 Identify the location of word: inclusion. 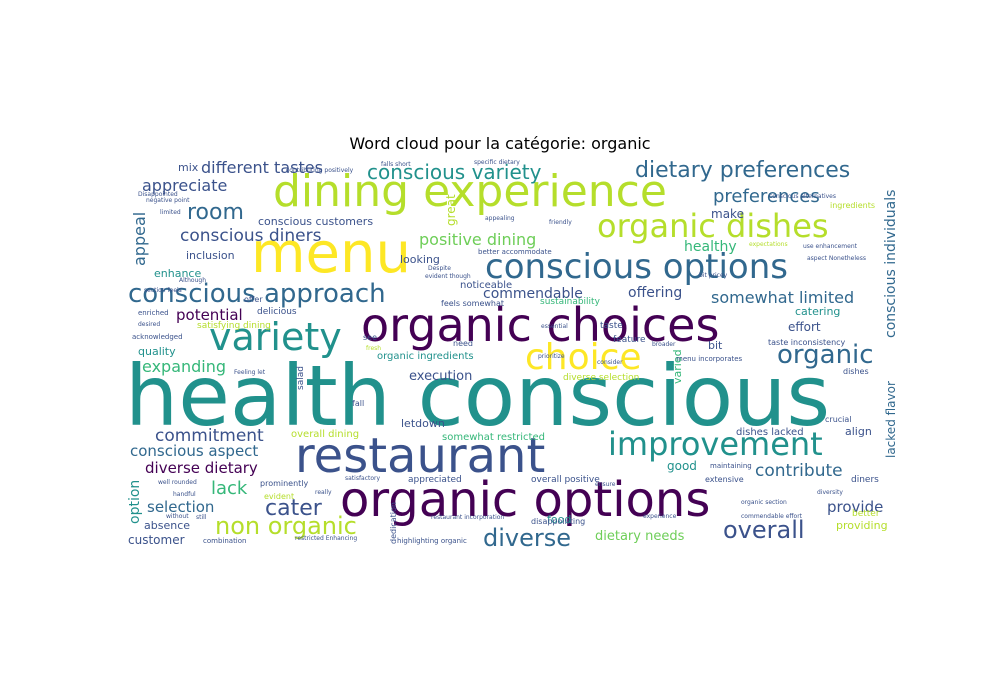
(210, 255).